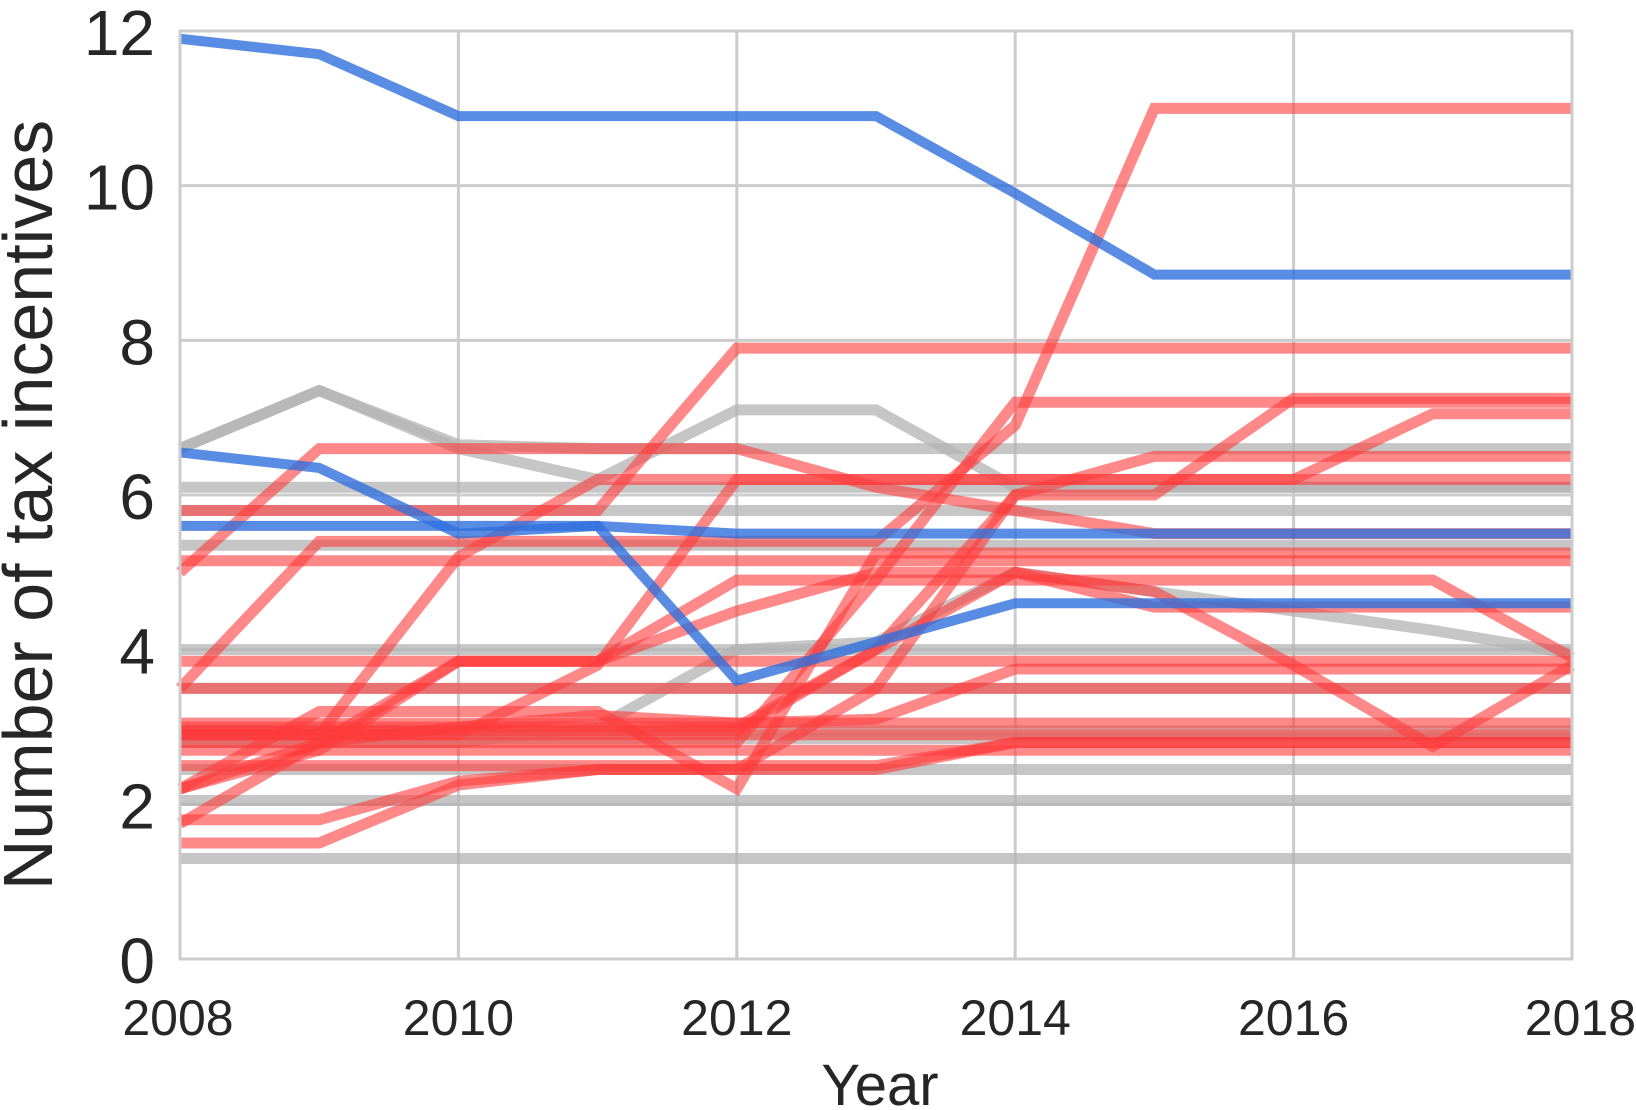  I want to click on y-tick-label: 2, so click(137, 806).